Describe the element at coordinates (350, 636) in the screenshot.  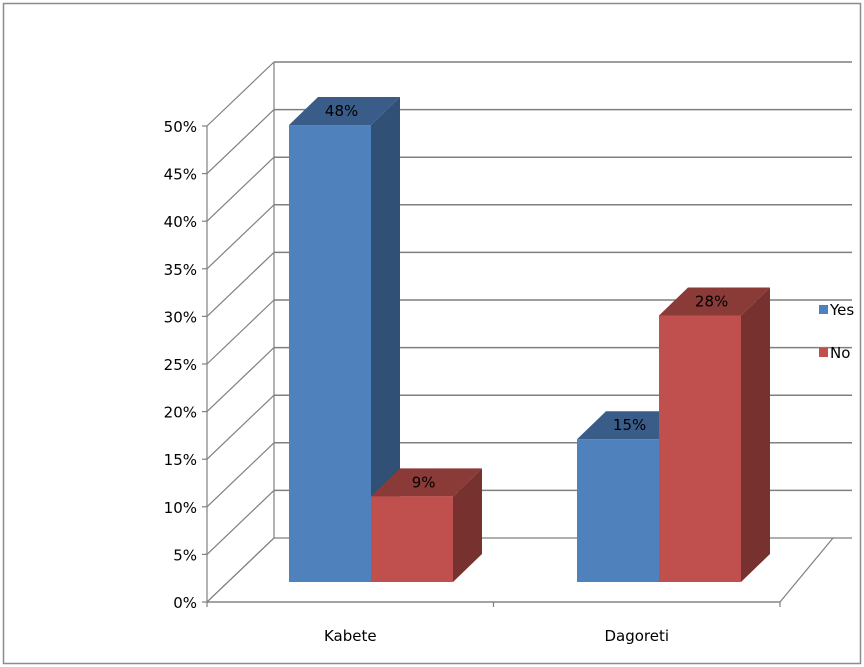
I see `x-tick-label: Kabete` at that location.